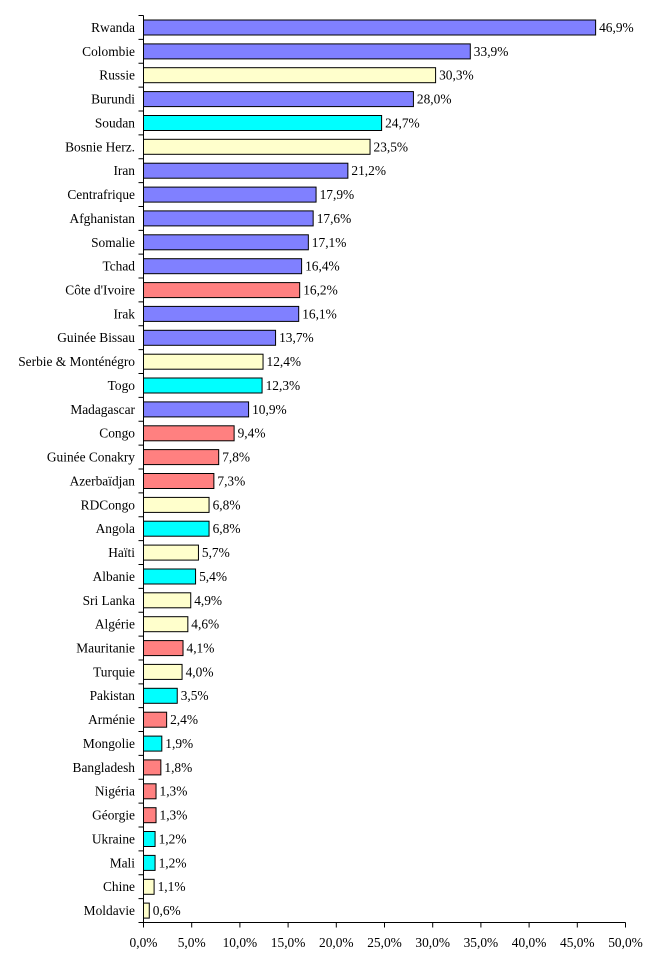 The height and width of the screenshot is (969, 658). What do you see at coordinates (103, 218) in the screenshot?
I see `svg-text: Afghanistan` at bounding box center [103, 218].